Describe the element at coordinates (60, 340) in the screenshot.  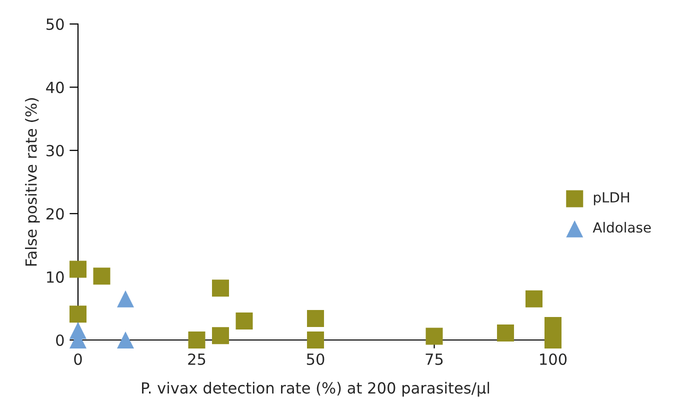
I see `y-tick-label: 0` at that location.